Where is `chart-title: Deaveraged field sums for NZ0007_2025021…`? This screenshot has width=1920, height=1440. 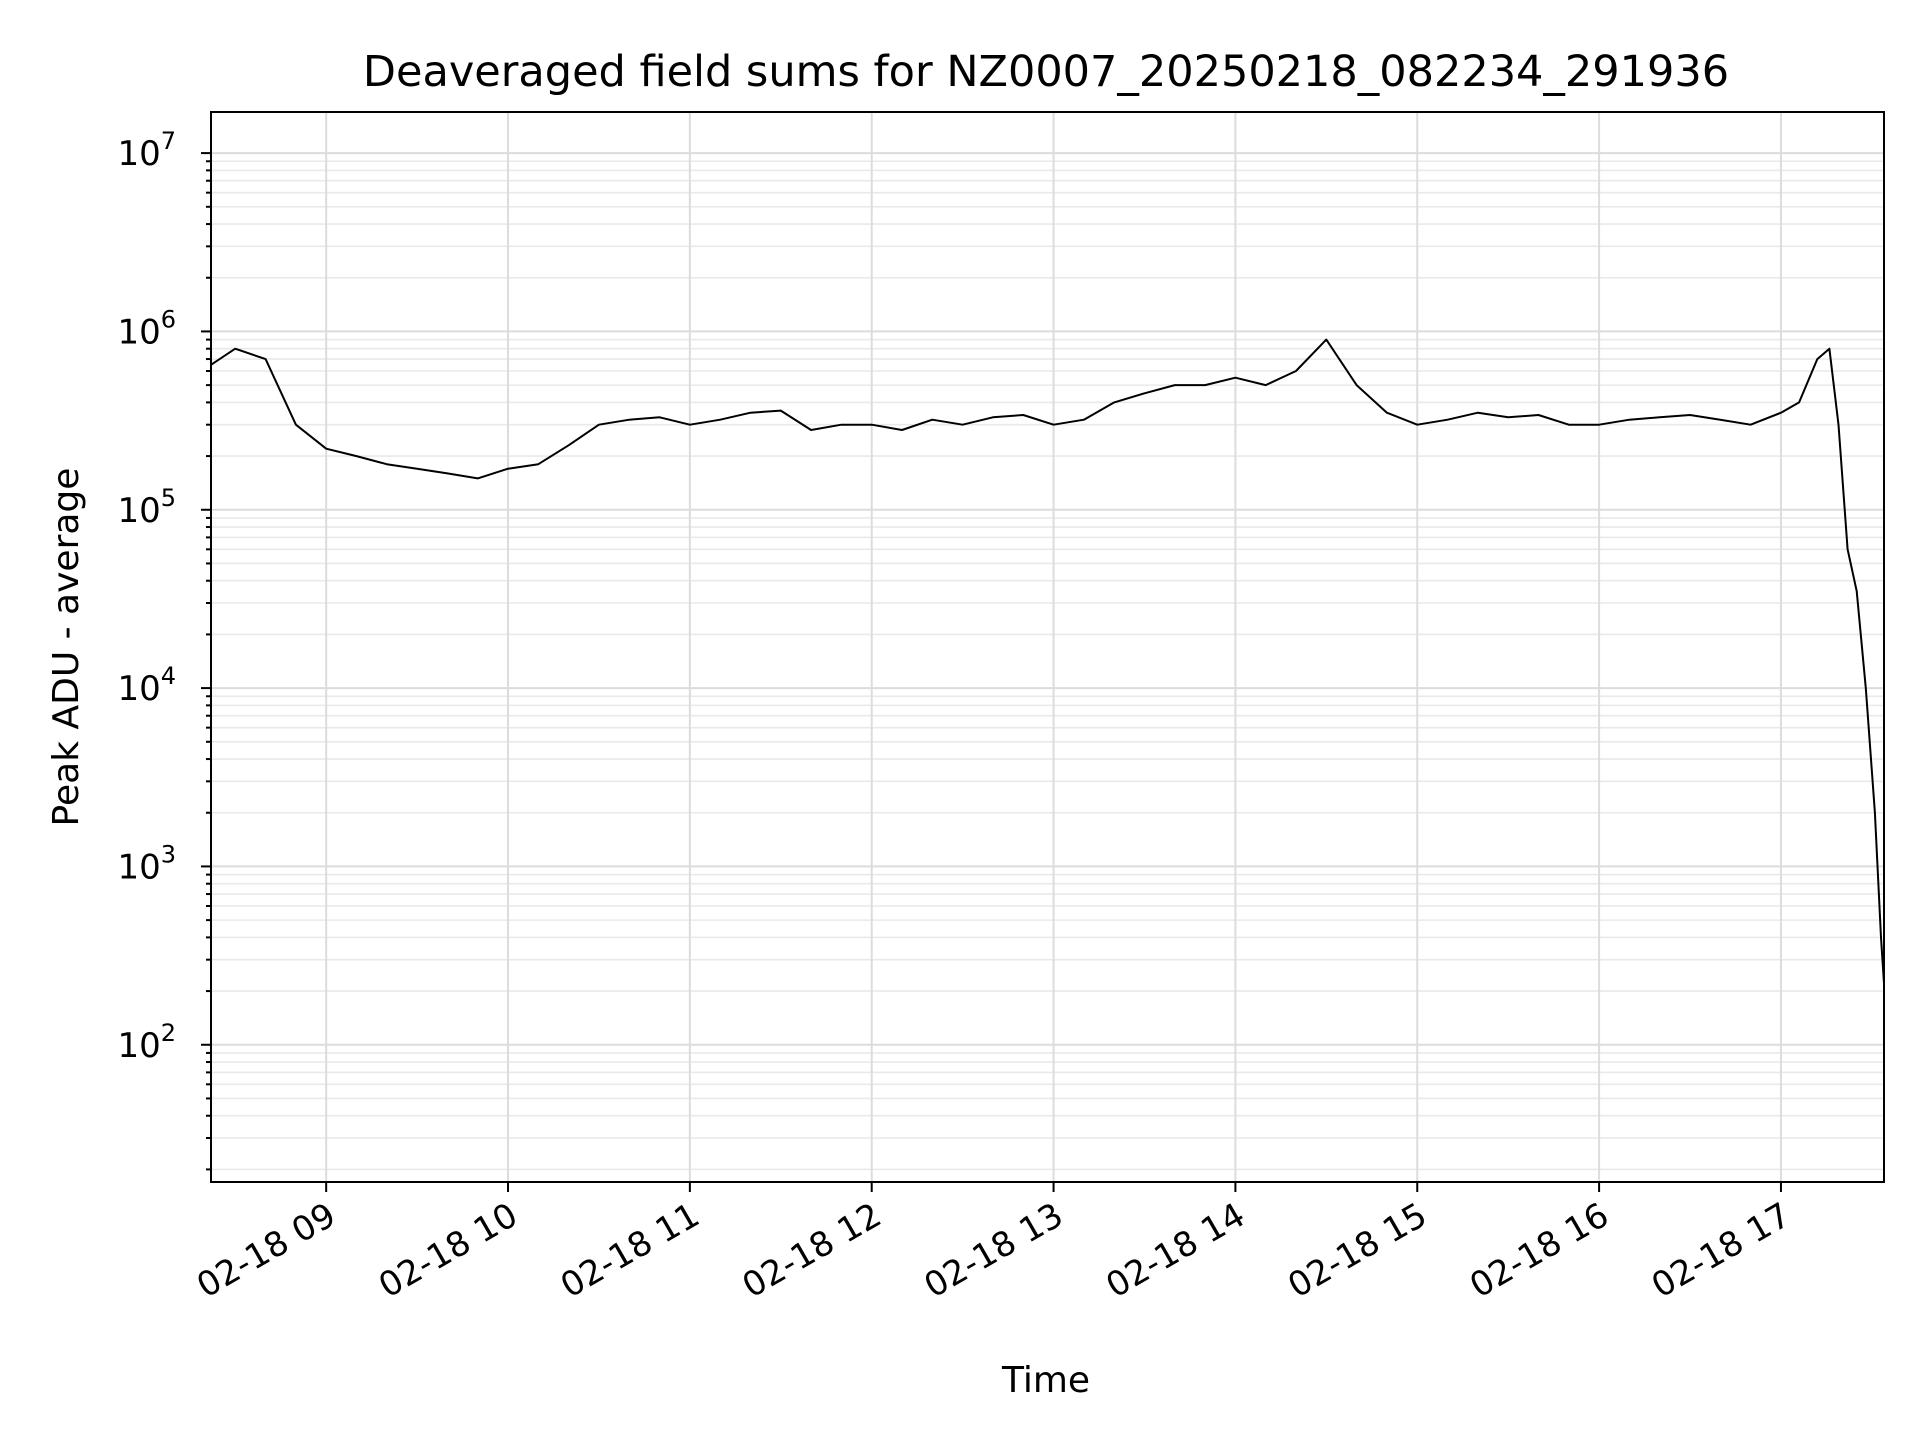 chart-title: Deaveraged field sums for NZ0007_2025021… is located at coordinates (1046, 72).